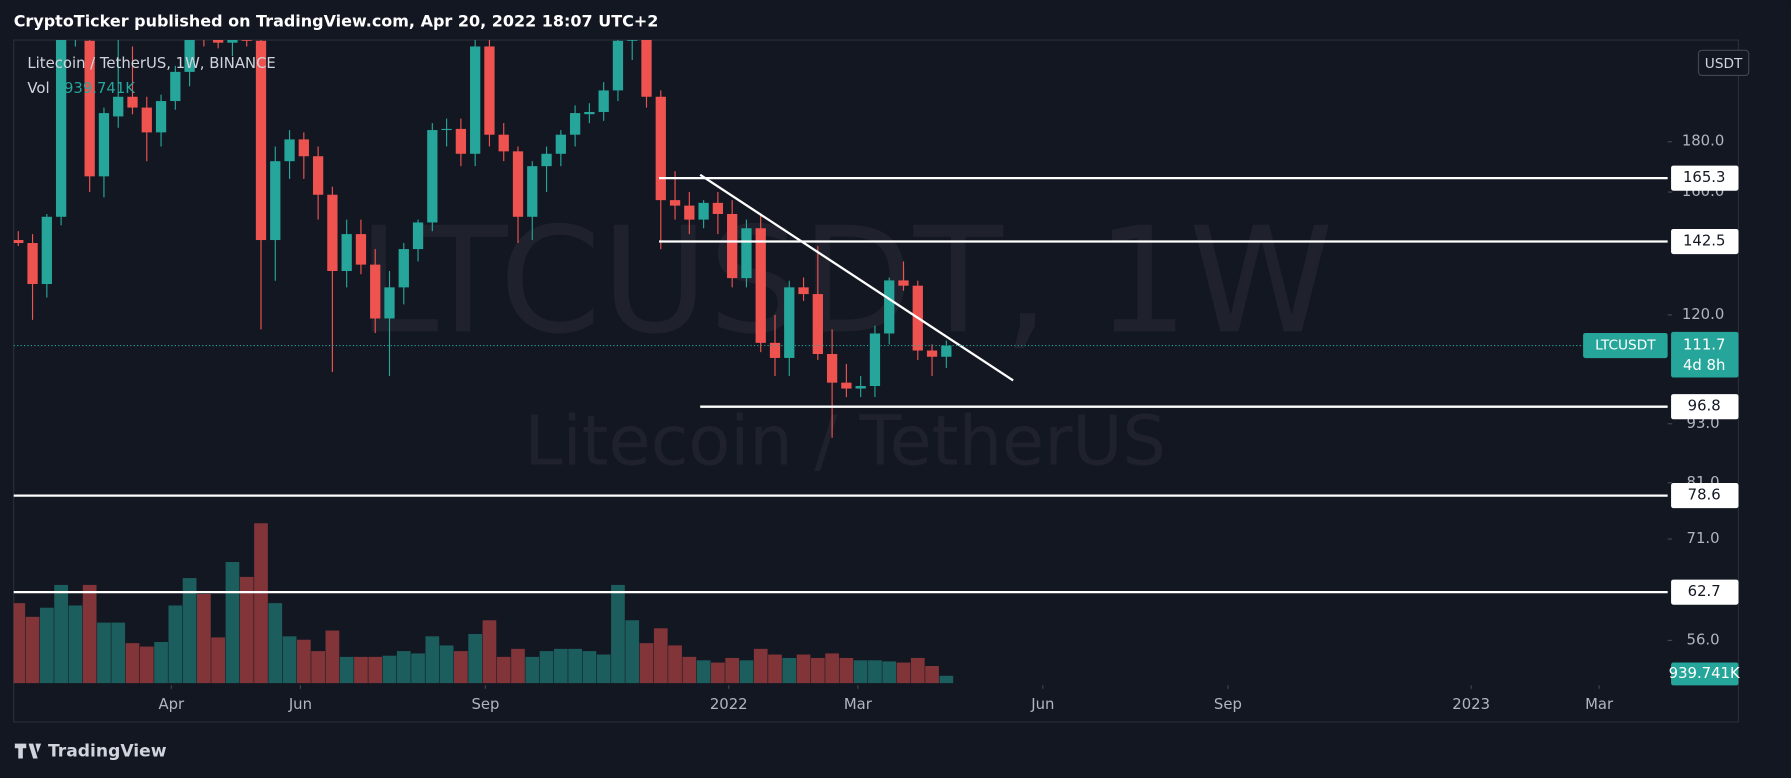 This screenshot has height=778, width=1791. Describe the element at coordinates (1228, 704) in the screenshot. I see `x-tick-label: Sep` at that location.